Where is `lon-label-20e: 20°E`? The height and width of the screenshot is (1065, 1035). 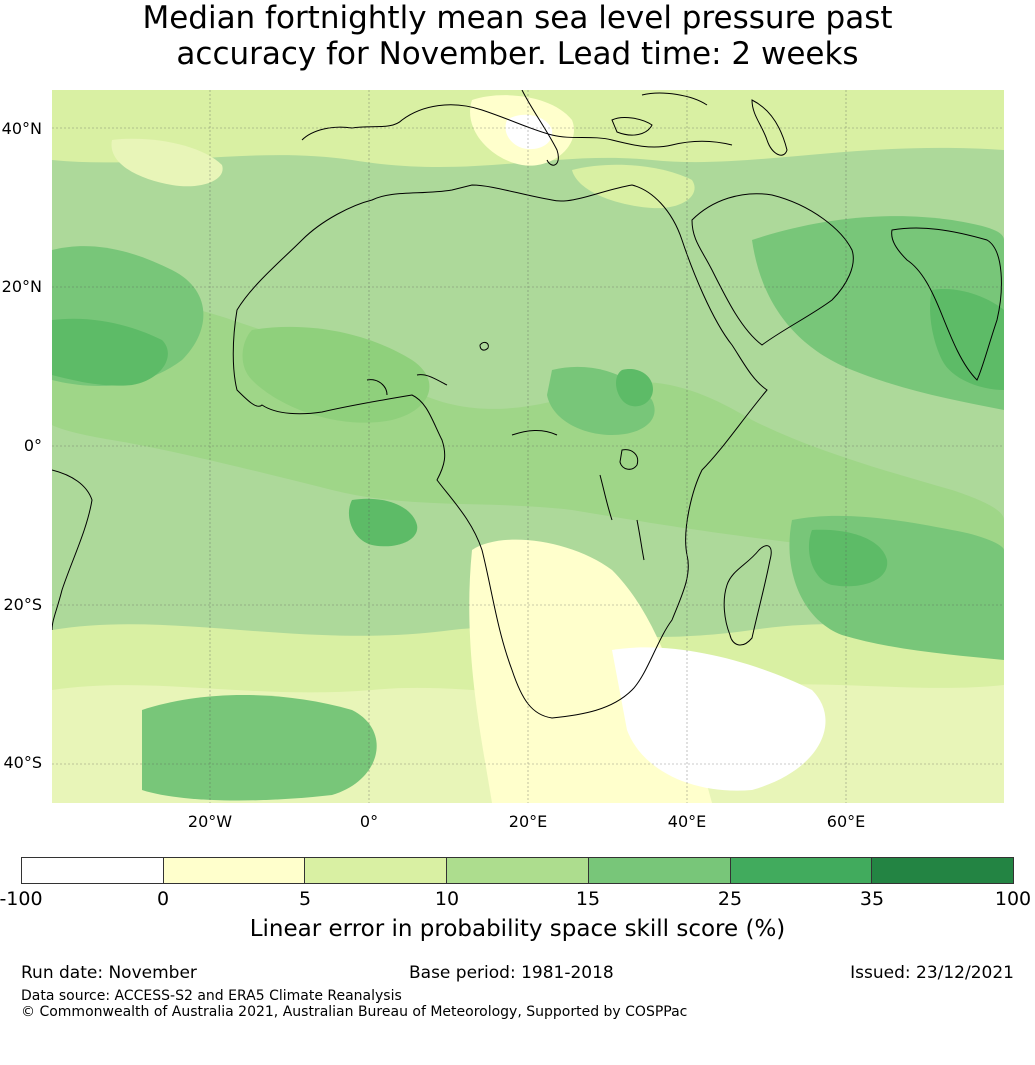 lon-label-20e: 20°E is located at coordinates (528, 821).